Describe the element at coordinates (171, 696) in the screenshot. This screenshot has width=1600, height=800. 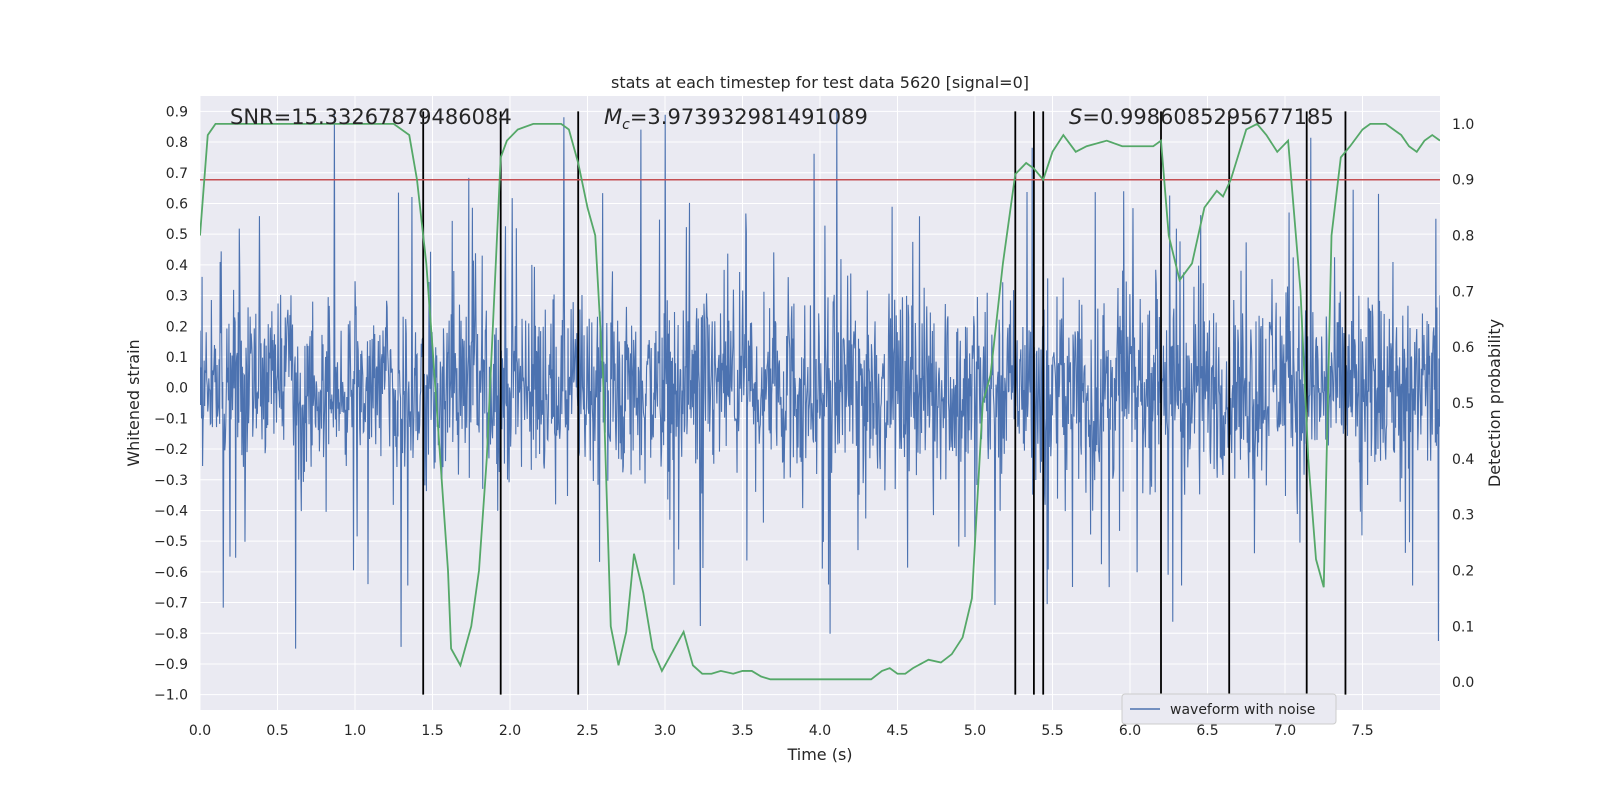
I see `y-left-tick-label: −1.0` at that location.